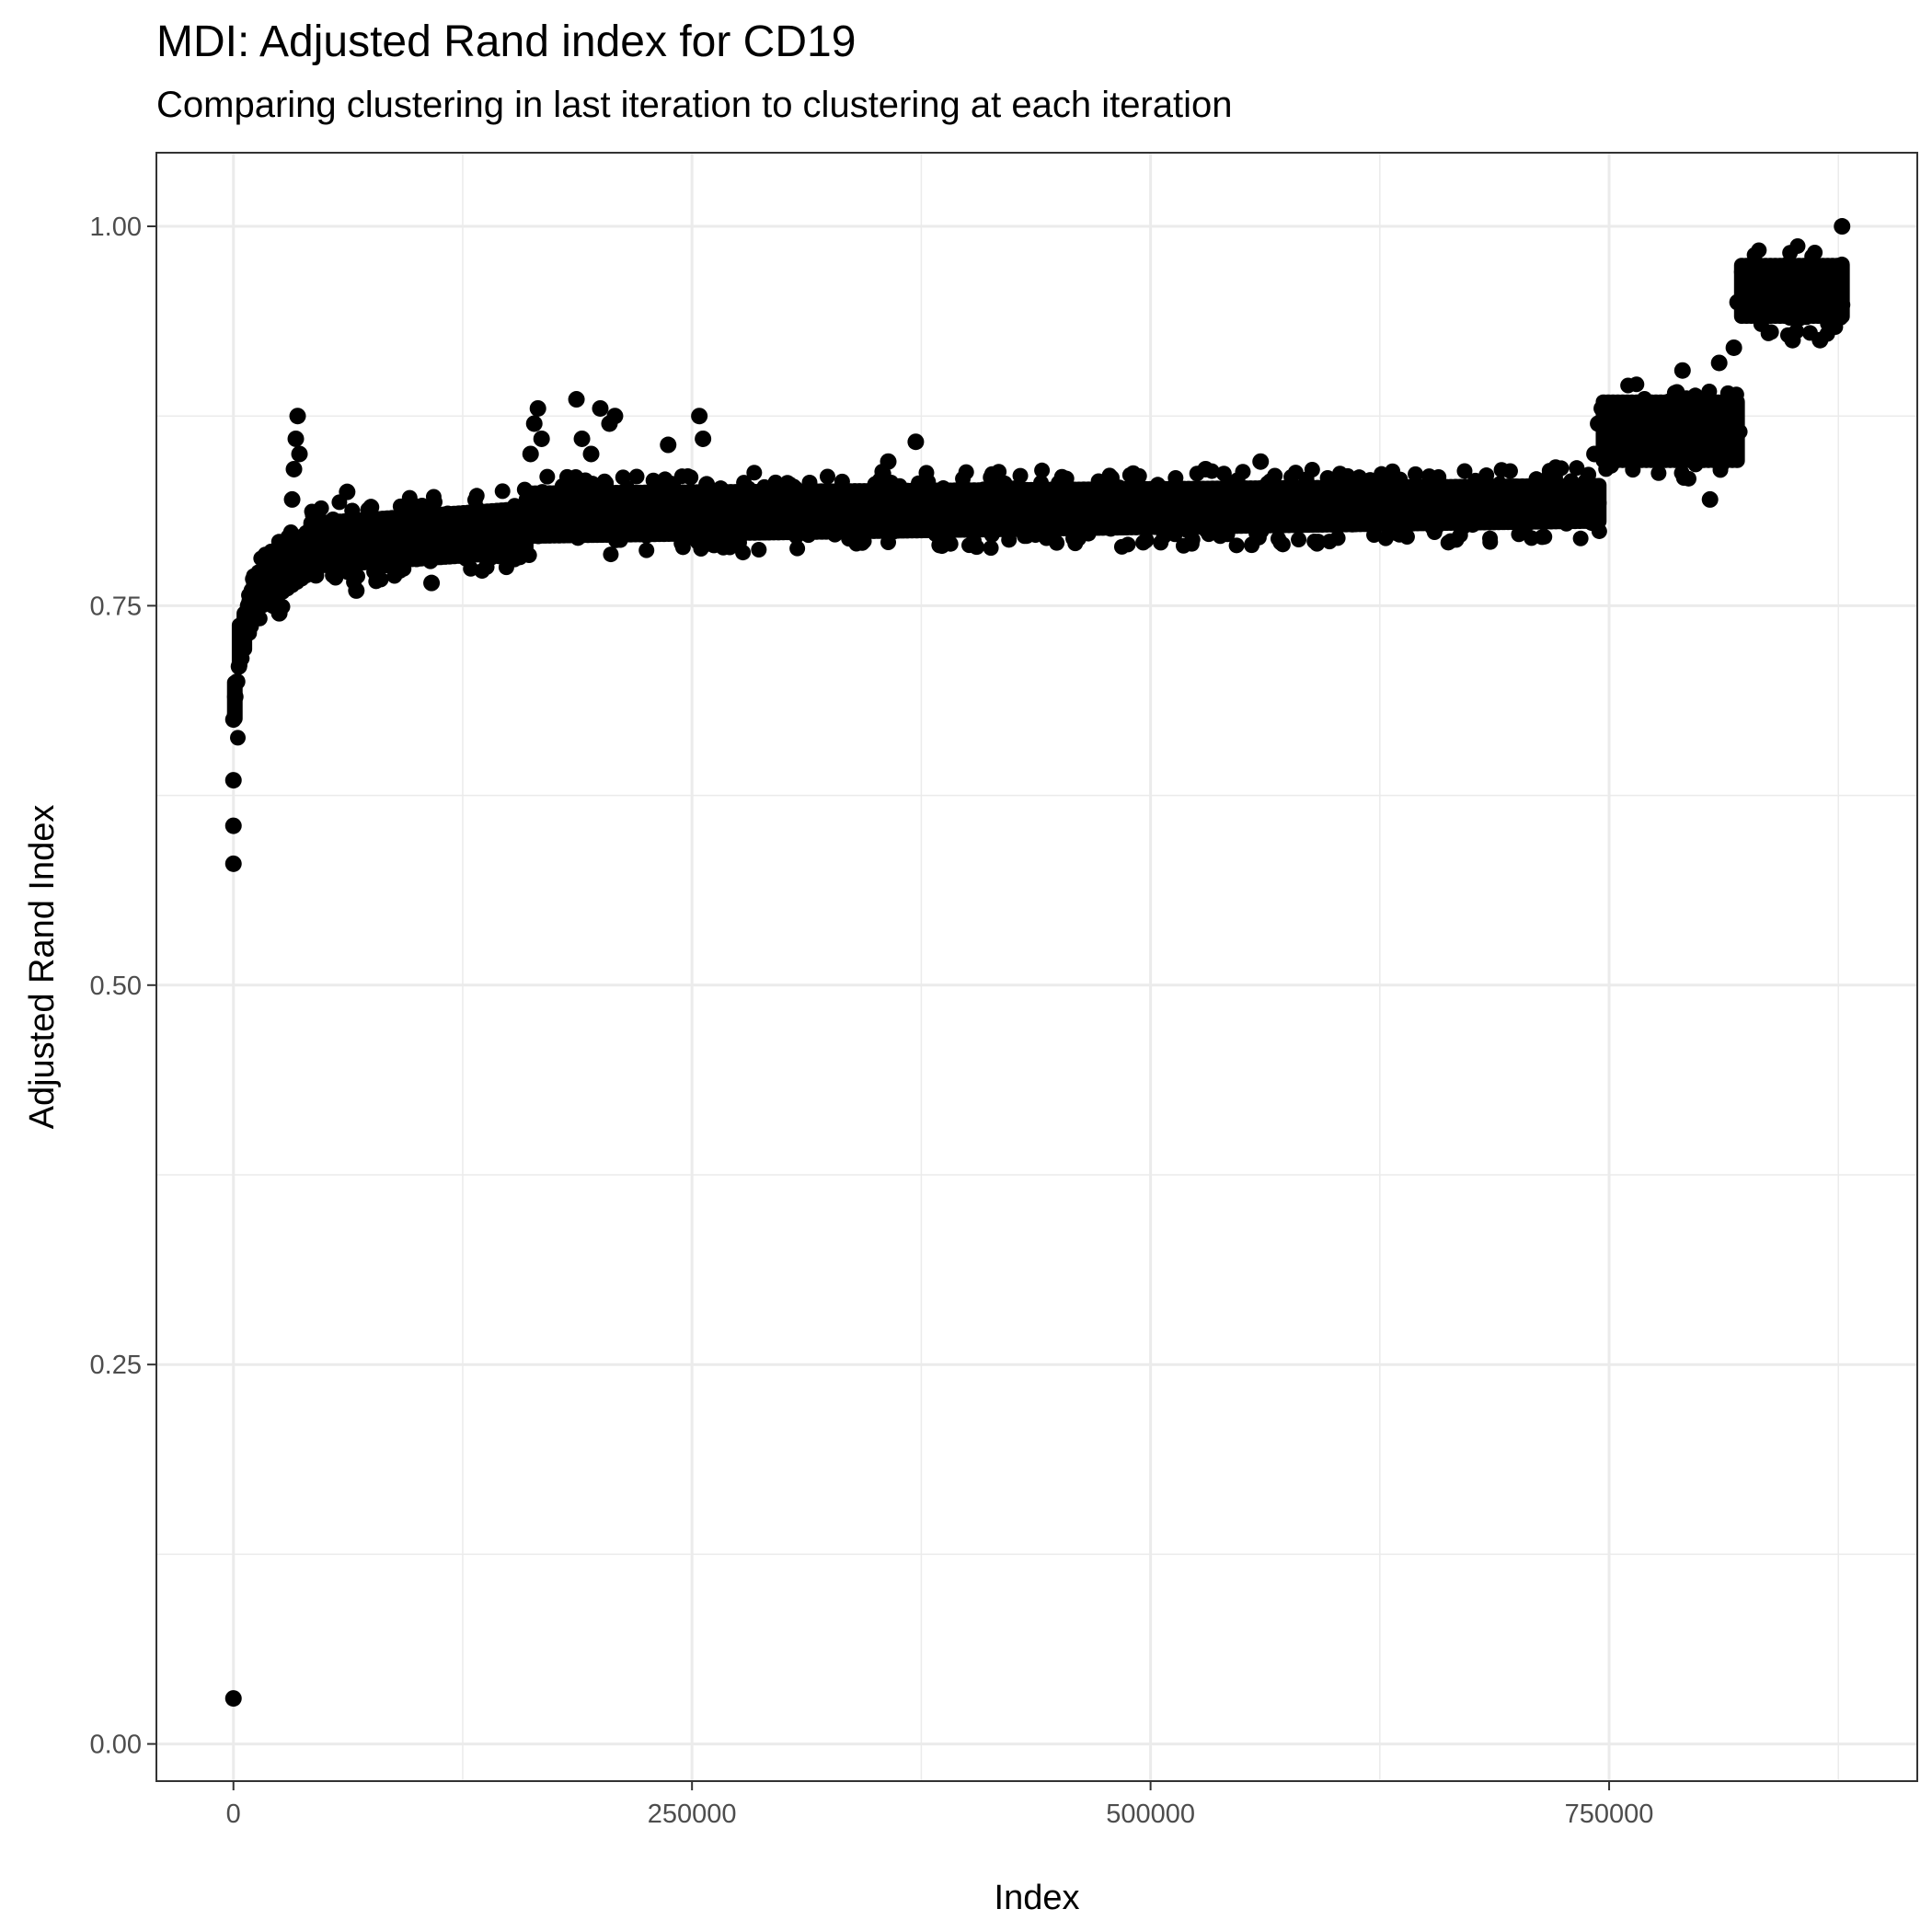 Image resolution: width=1932 pixels, height=1932 pixels. What do you see at coordinates (116, 1745) in the screenshot?
I see `y-tick-label: 0.00` at bounding box center [116, 1745].